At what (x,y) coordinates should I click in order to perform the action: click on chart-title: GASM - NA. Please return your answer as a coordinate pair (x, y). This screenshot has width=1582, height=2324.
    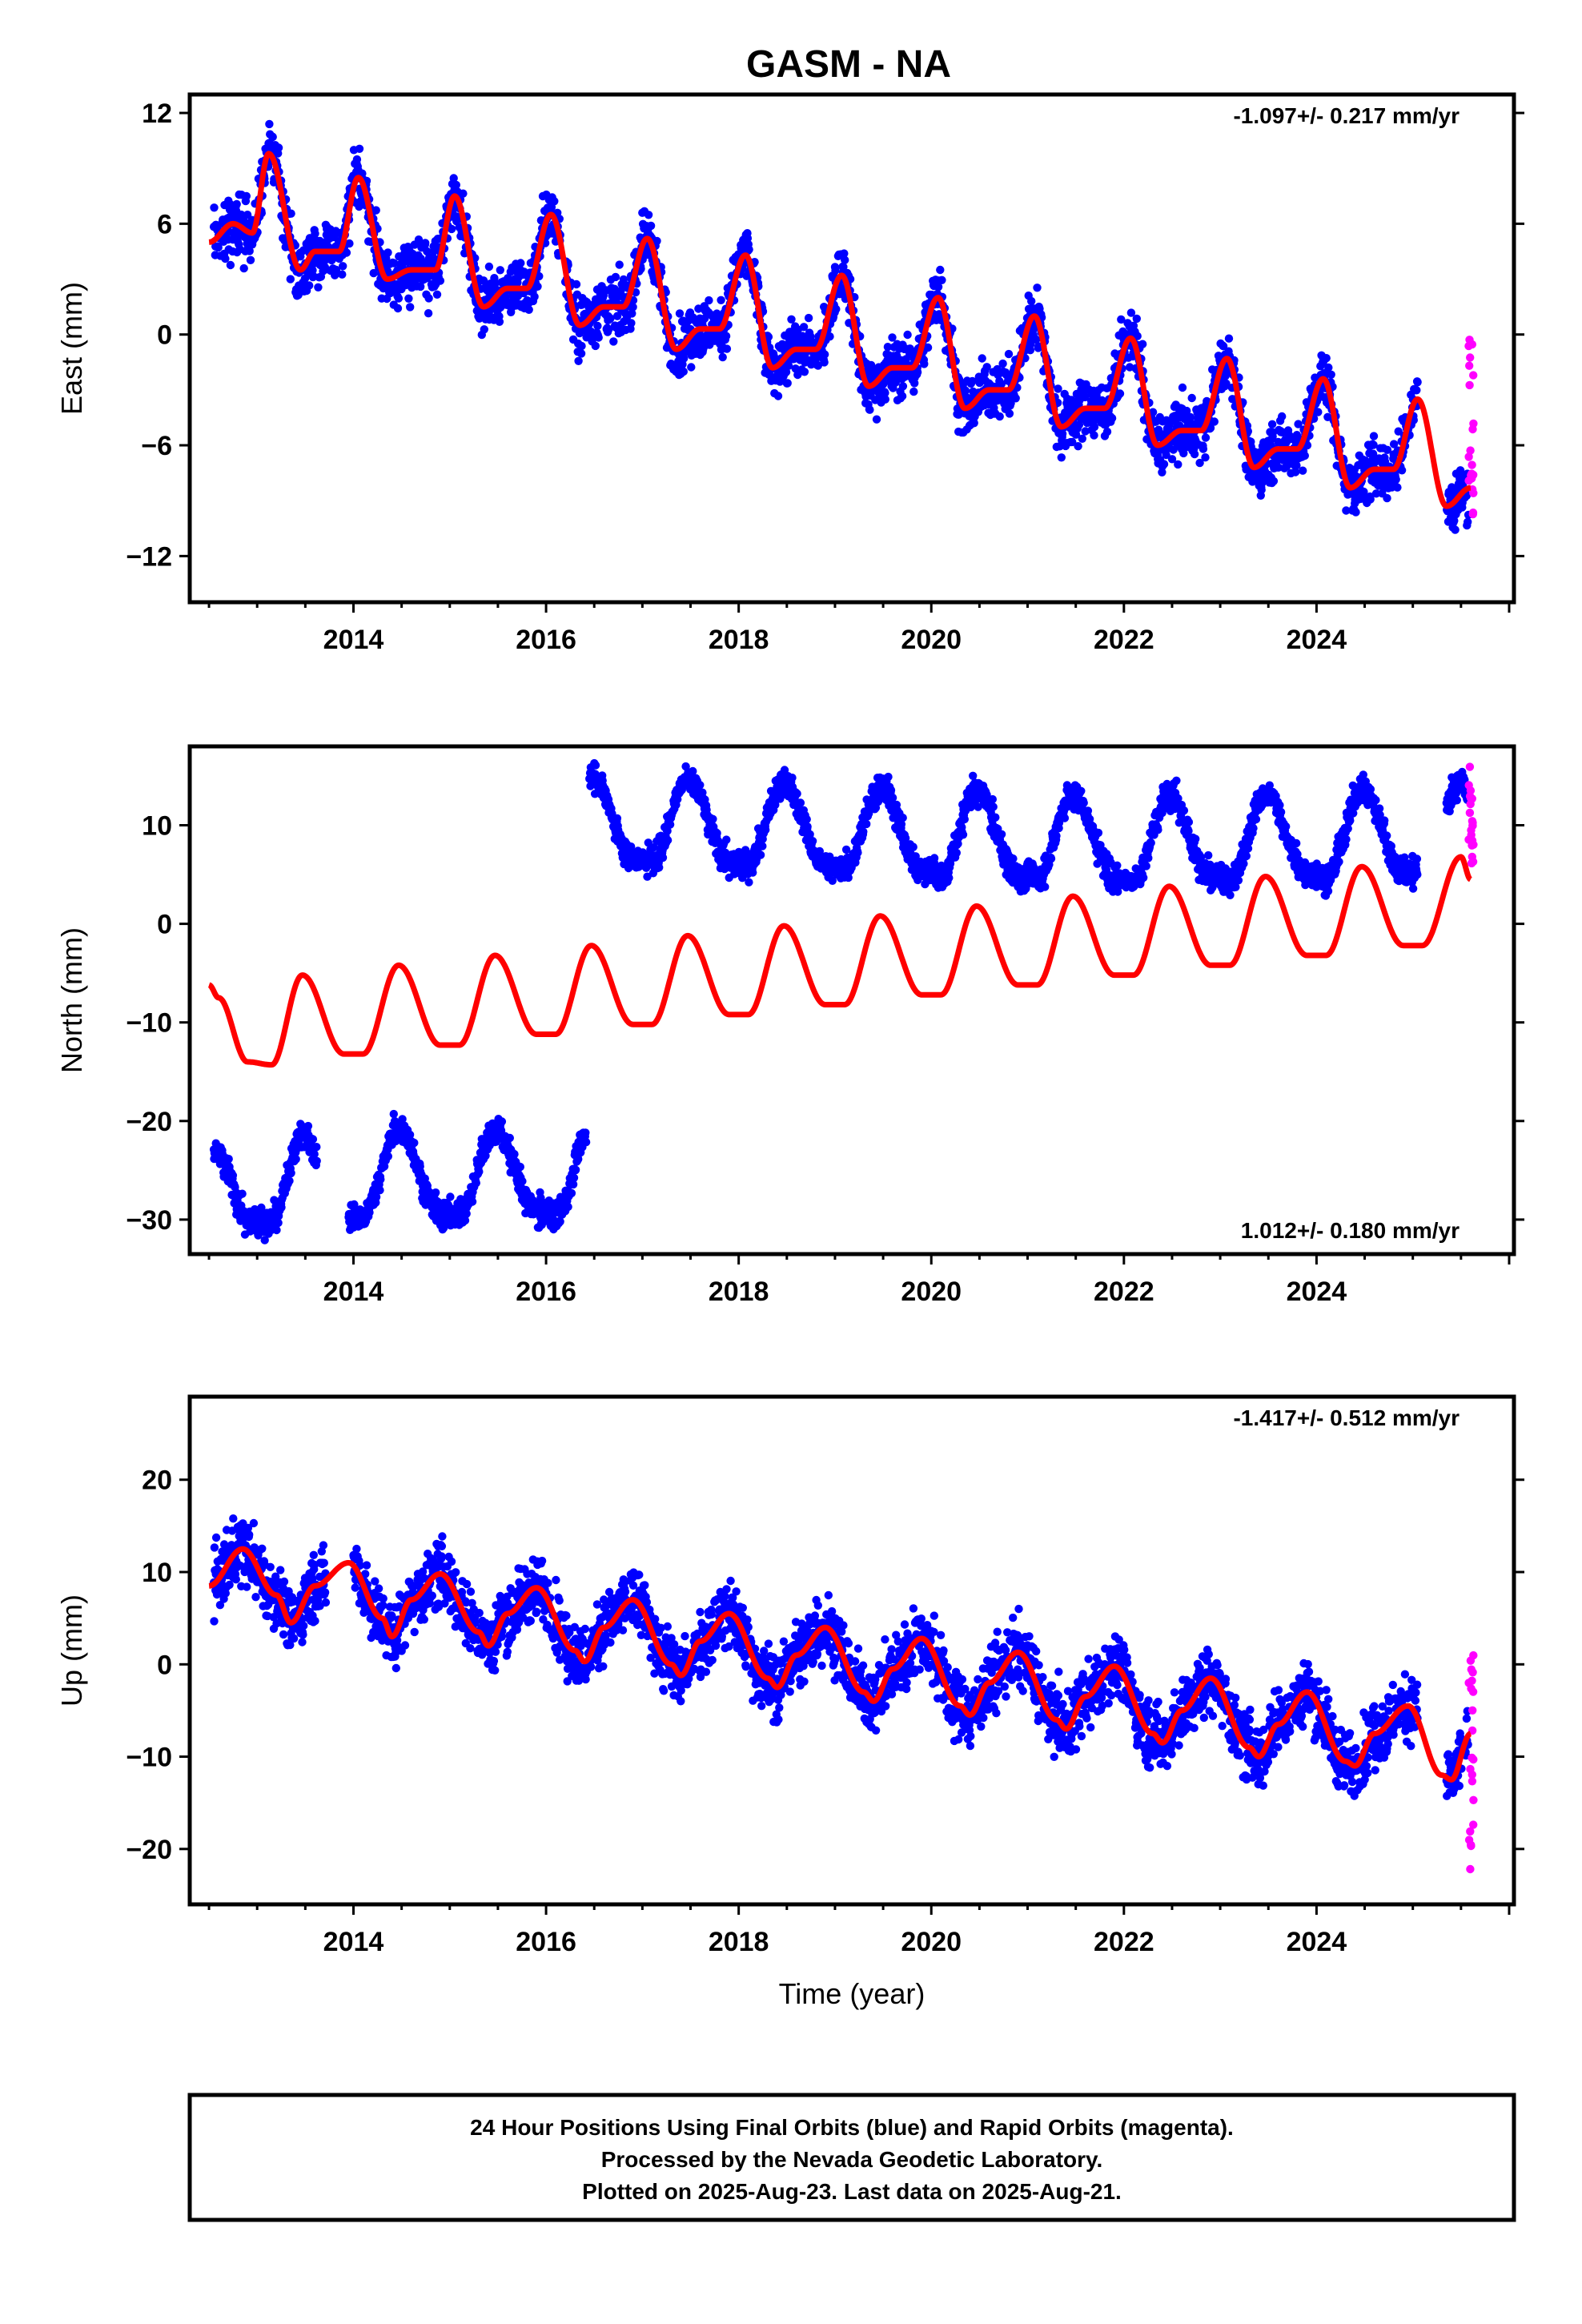
    Looking at the image, I should click on (848, 64).